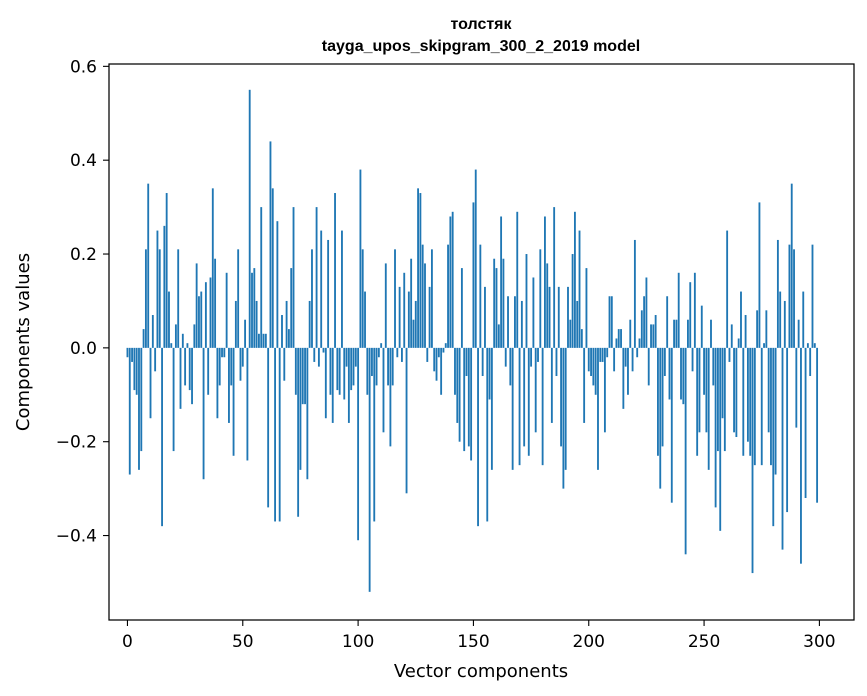  I want to click on x-tick-label: 300, so click(819, 642).